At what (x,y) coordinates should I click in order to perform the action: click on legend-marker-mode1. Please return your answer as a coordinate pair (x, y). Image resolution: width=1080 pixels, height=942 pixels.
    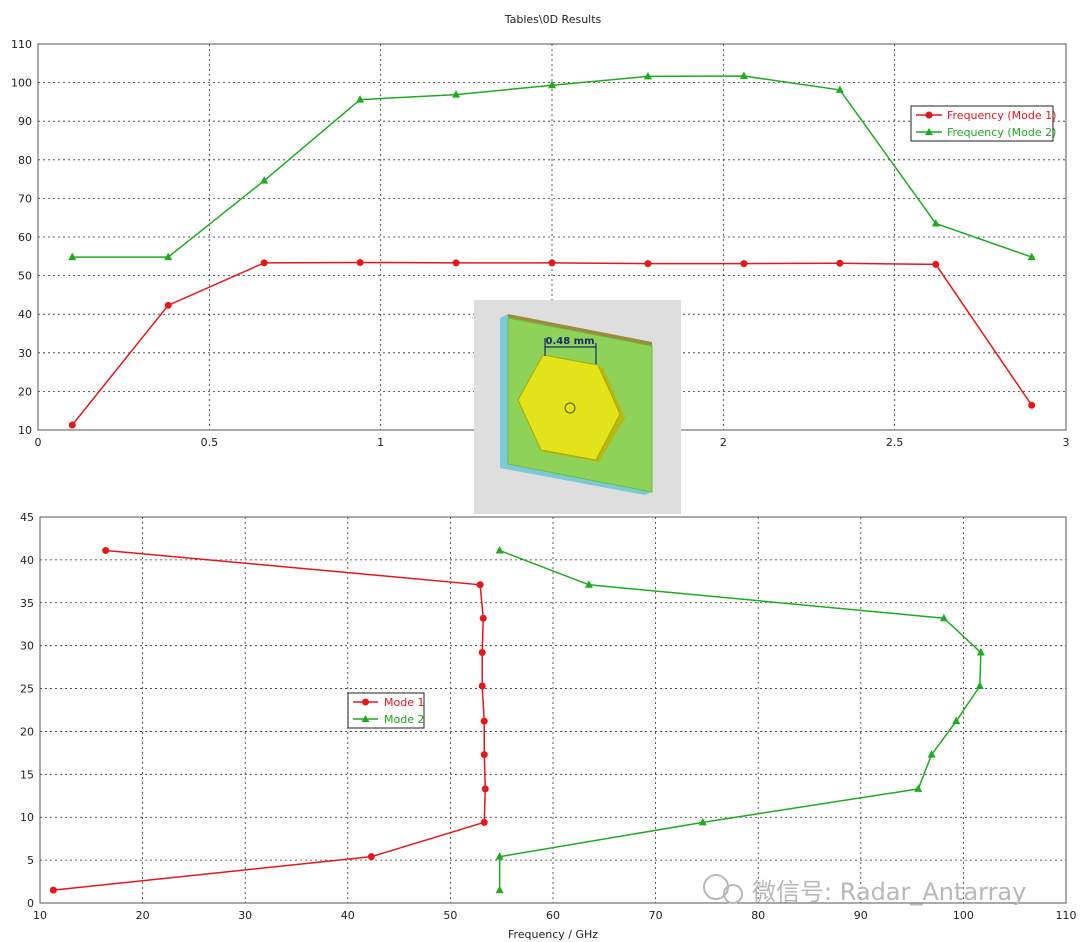
    Looking at the image, I should click on (929, 115).